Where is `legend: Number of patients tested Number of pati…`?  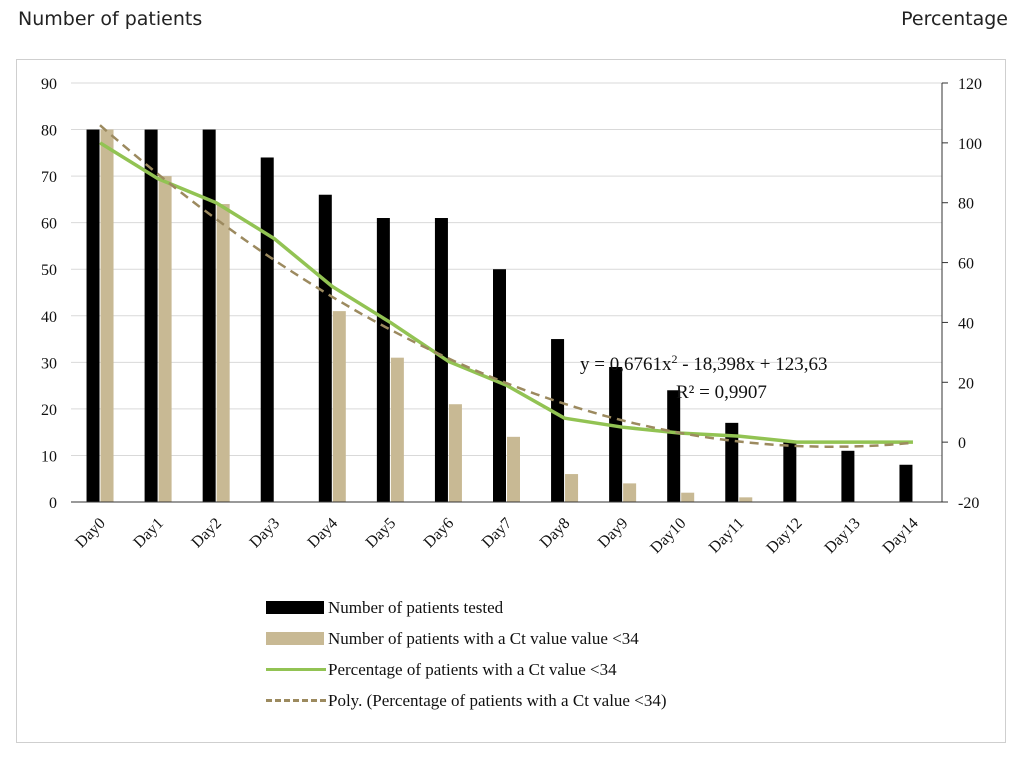 legend: Number of patients tested Number of pati… is located at coordinates (466, 654).